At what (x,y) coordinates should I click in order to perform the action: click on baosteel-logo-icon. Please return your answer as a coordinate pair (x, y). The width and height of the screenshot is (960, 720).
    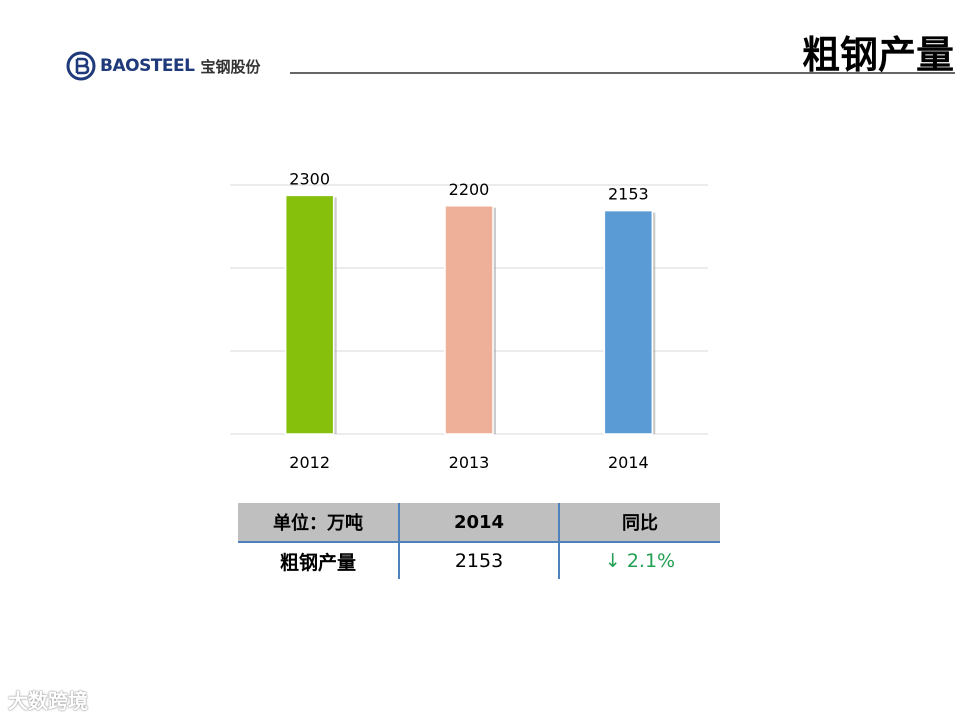
    Looking at the image, I should click on (81, 66).